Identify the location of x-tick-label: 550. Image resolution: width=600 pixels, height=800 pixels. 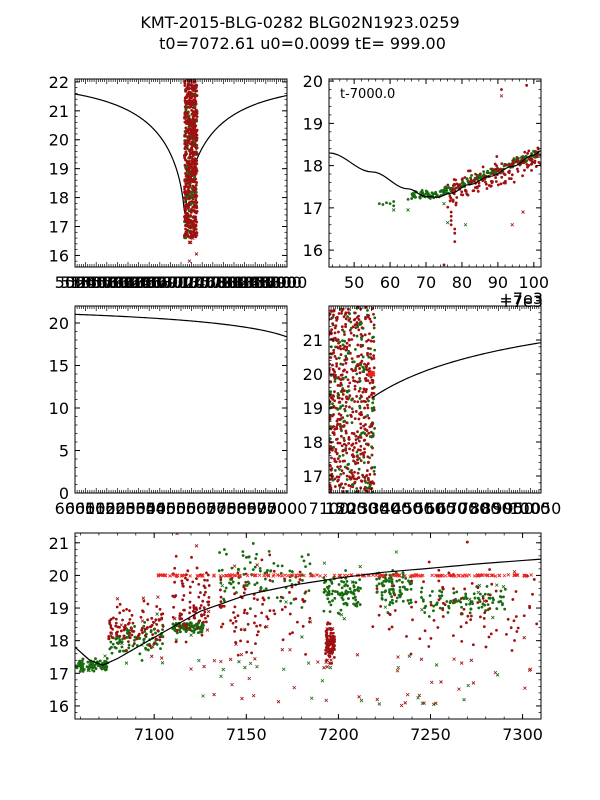
(429, 508).